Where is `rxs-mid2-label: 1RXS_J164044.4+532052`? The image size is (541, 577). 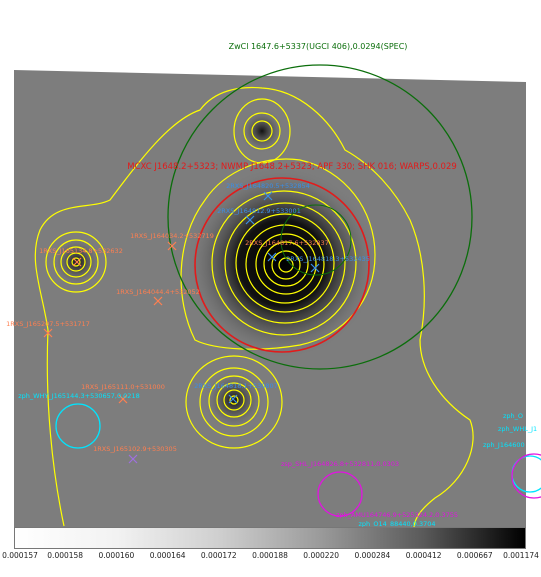
rxs-mid2-label: 1RXS_J164044.4+532052 is located at coordinates (158, 292).